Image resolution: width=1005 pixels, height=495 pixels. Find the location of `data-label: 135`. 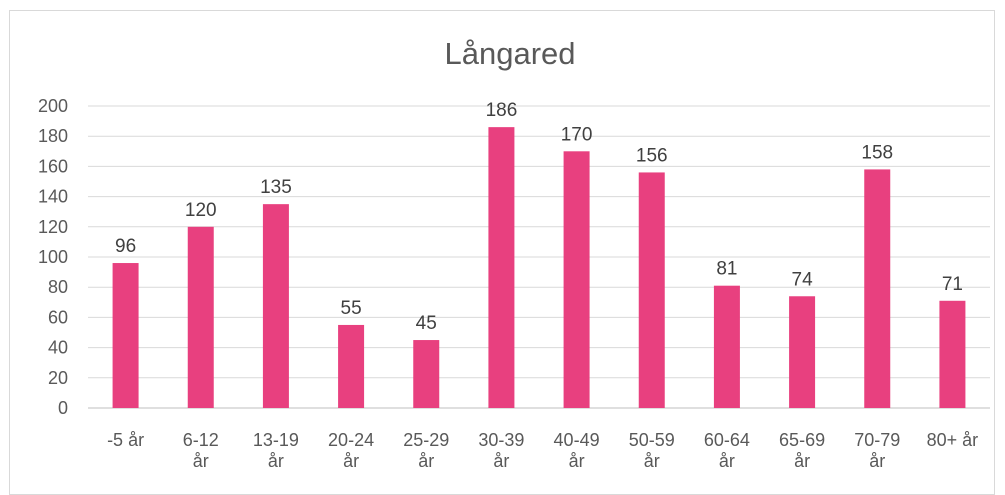

data-label: 135 is located at coordinates (276, 187).